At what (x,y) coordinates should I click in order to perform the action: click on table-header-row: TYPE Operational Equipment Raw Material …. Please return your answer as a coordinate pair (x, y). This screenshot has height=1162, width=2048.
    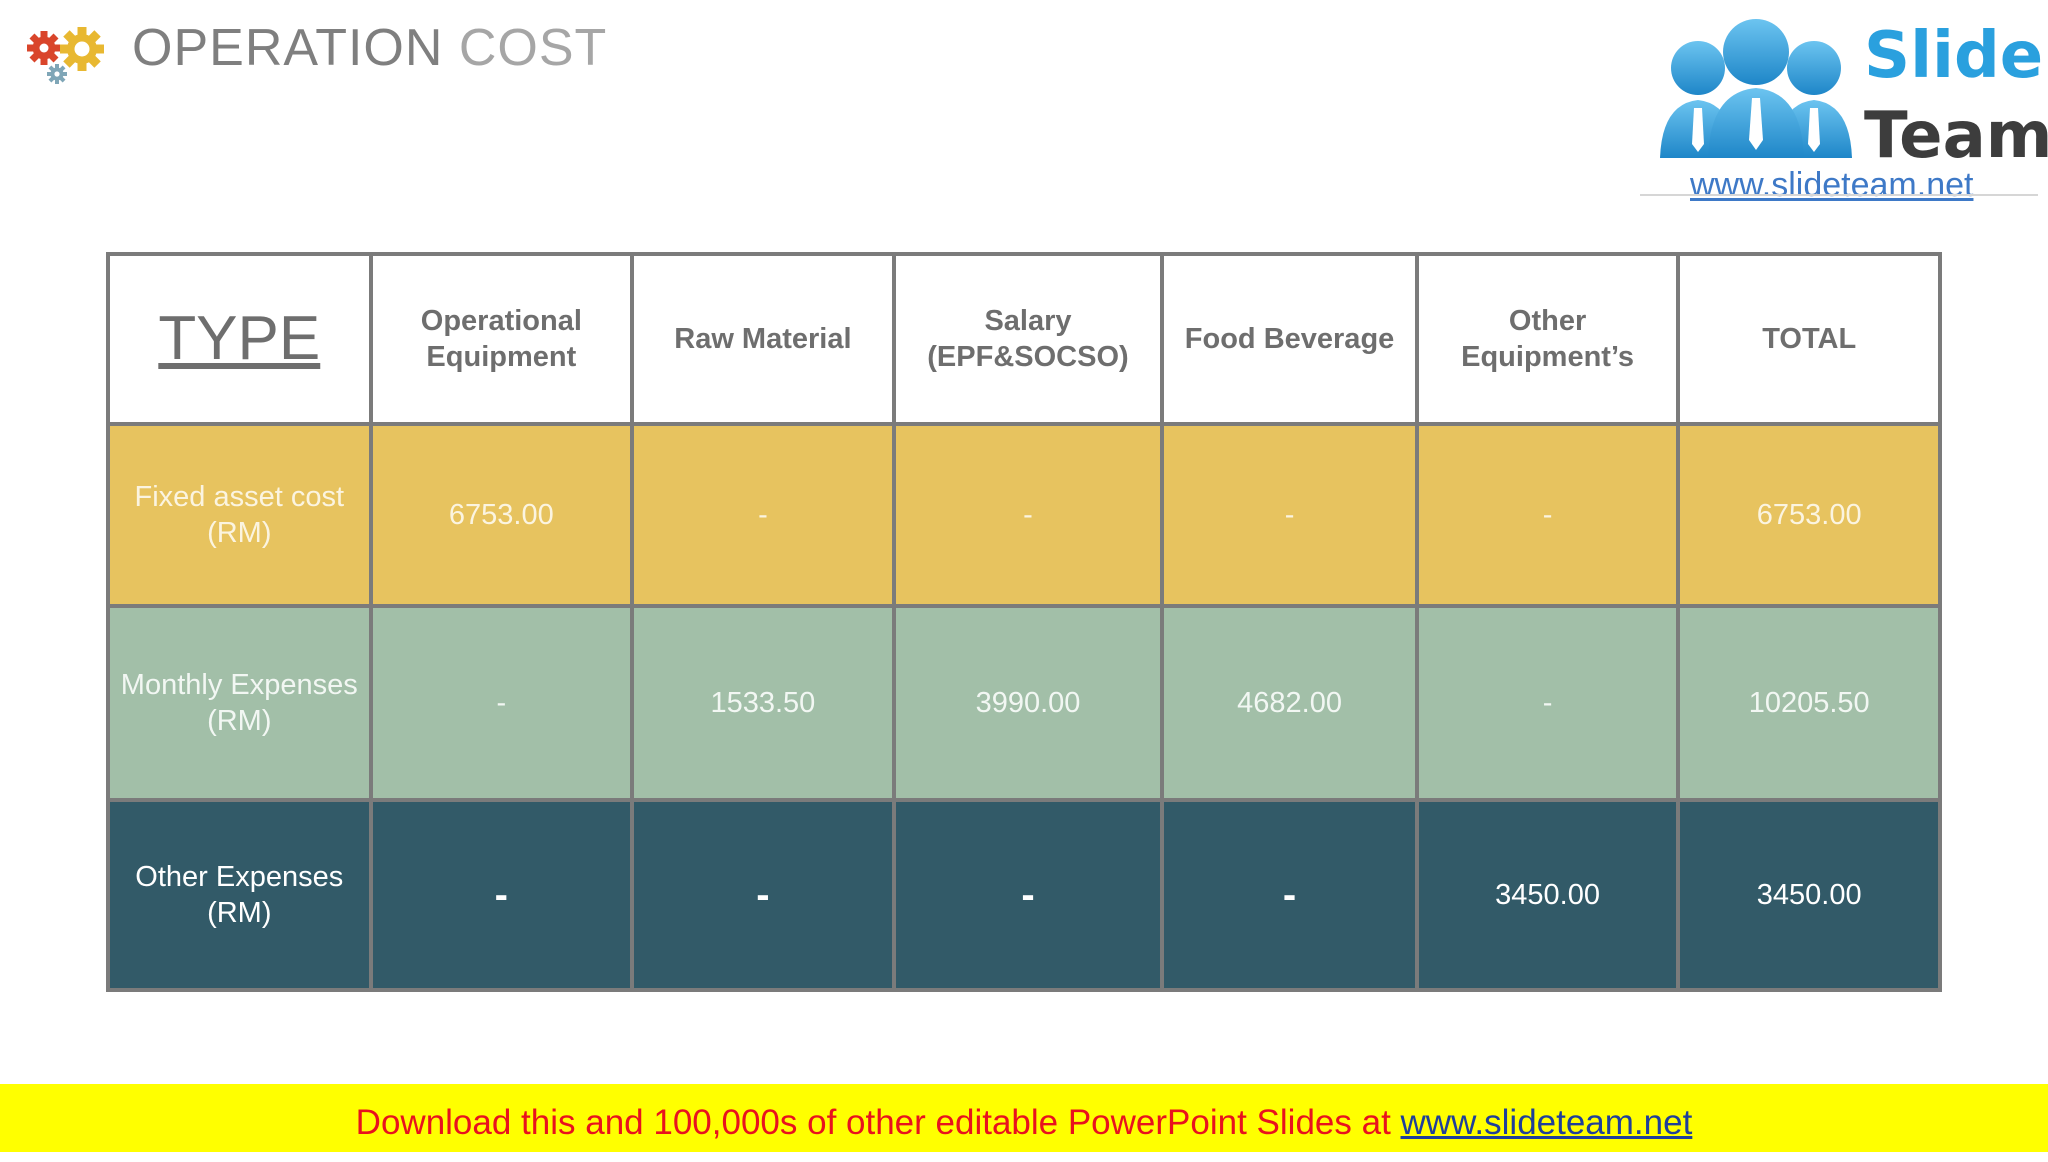
    Looking at the image, I should click on (1024, 339).